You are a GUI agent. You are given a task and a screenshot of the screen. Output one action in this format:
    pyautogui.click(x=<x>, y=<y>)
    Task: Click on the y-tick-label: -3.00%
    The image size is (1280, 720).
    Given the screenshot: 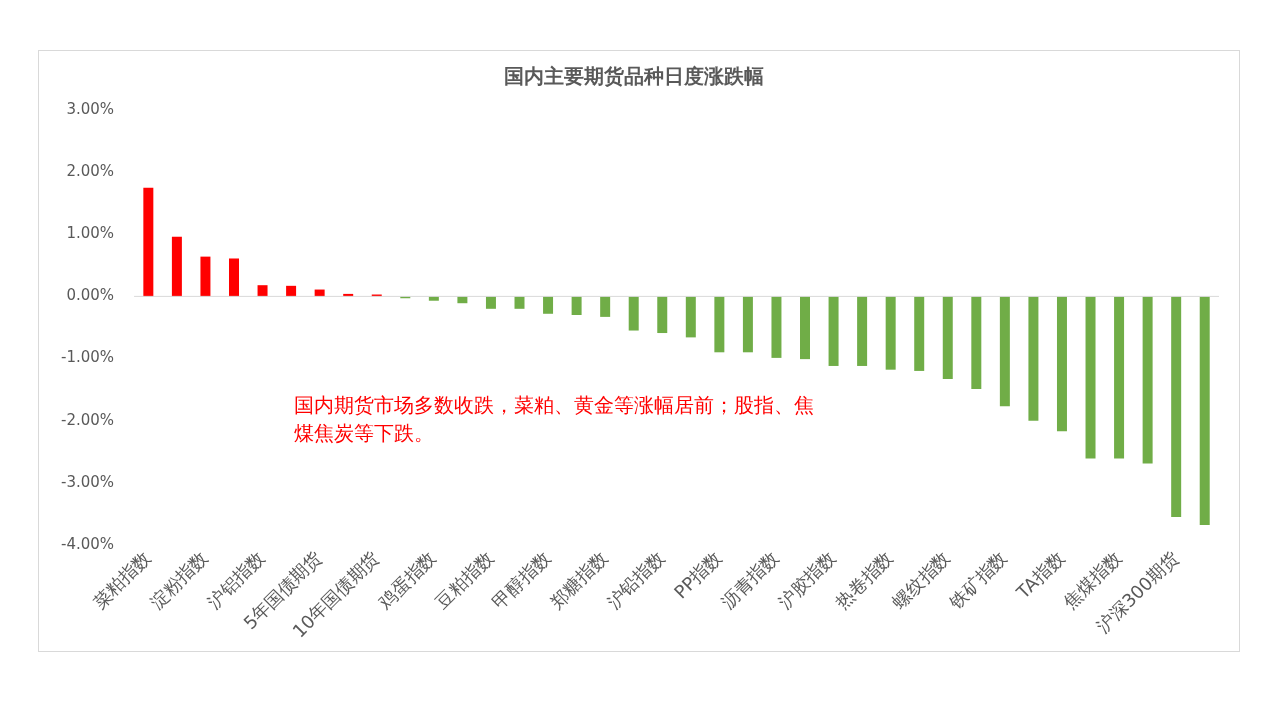 What is the action you would take?
    pyautogui.click(x=87, y=481)
    